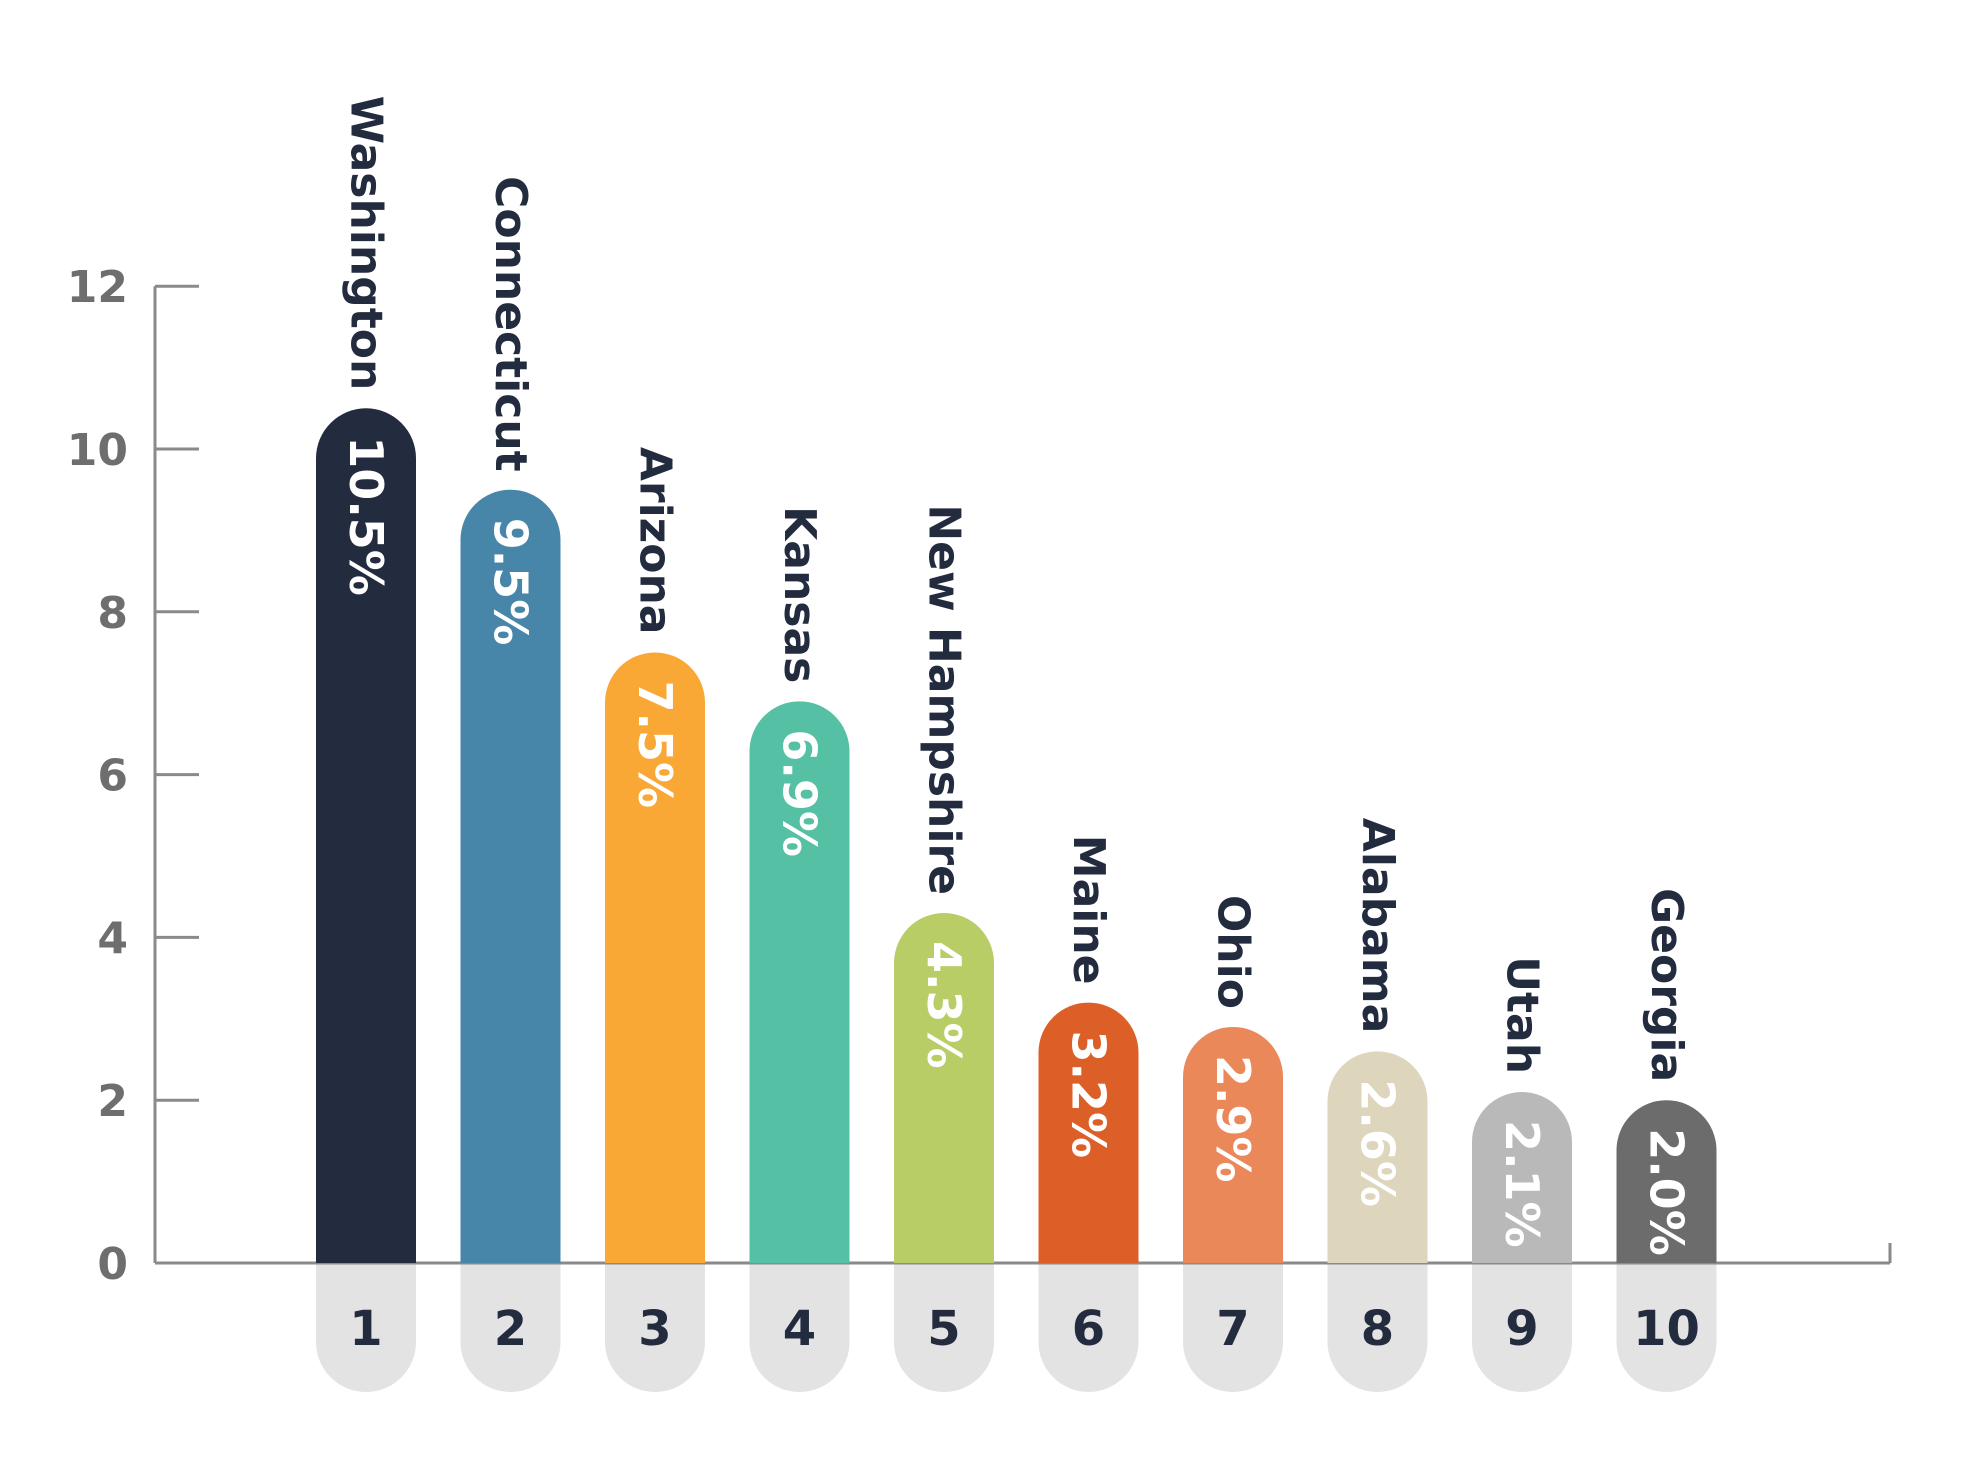 Image resolution: width=1964 pixels, height=1468 pixels. What do you see at coordinates (1089, 1095) in the screenshot?
I see `bar-value-label: 3.2%` at bounding box center [1089, 1095].